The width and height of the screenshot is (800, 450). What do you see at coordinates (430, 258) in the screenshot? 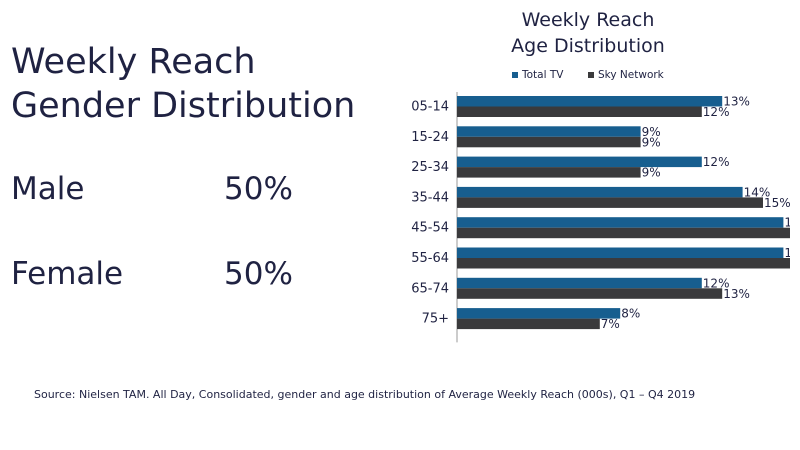
I see `category-label-55-64: 55-64` at bounding box center [430, 258].